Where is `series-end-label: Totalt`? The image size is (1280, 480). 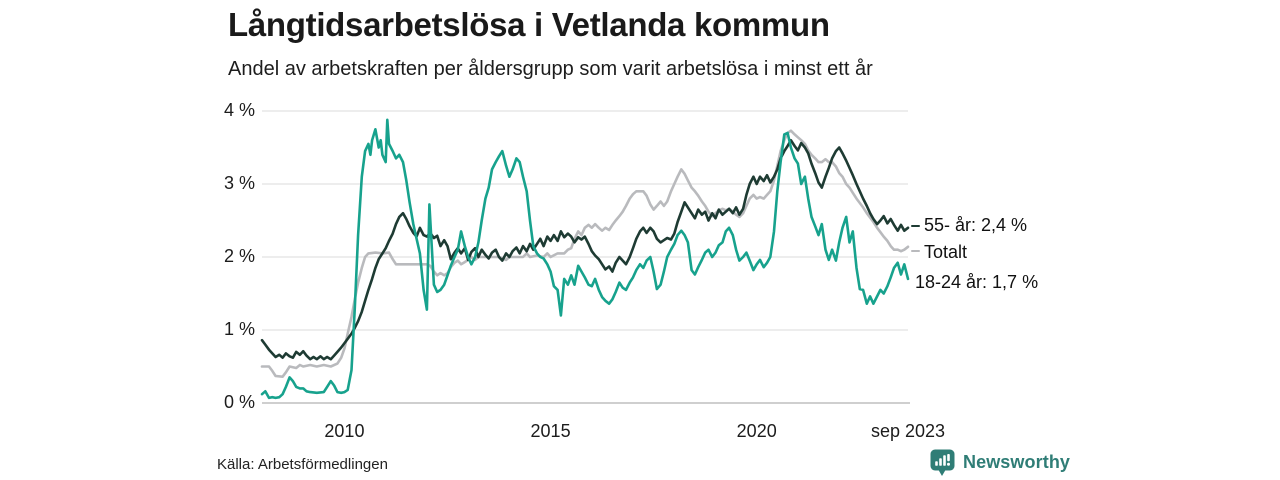
series-end-label: Totalt is located at coordinates (946, 252).